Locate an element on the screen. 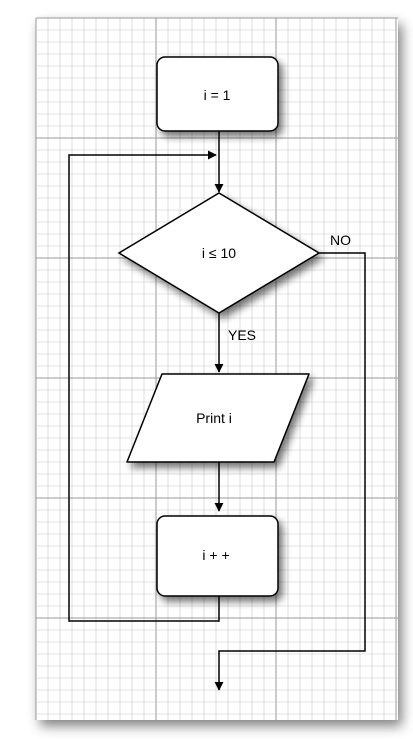  increment-label: i + + is located at coordinates (215, 555).